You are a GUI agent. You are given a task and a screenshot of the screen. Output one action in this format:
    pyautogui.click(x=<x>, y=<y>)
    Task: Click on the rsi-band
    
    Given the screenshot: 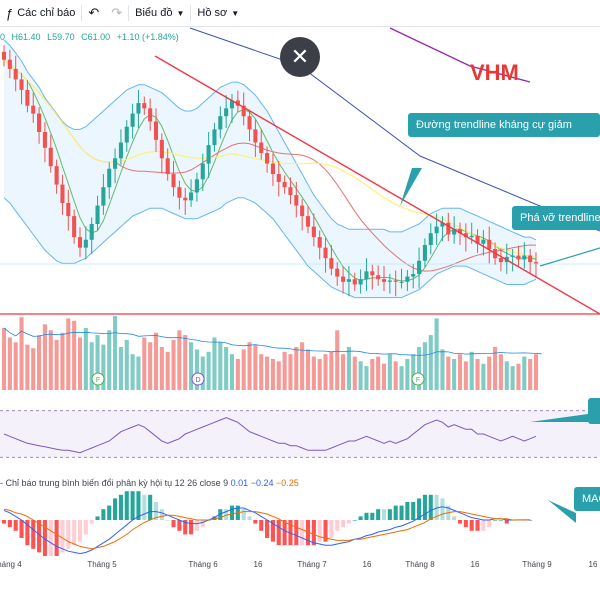 What is the action you would take?
    pyautogui.click(x=300, y=434)
    